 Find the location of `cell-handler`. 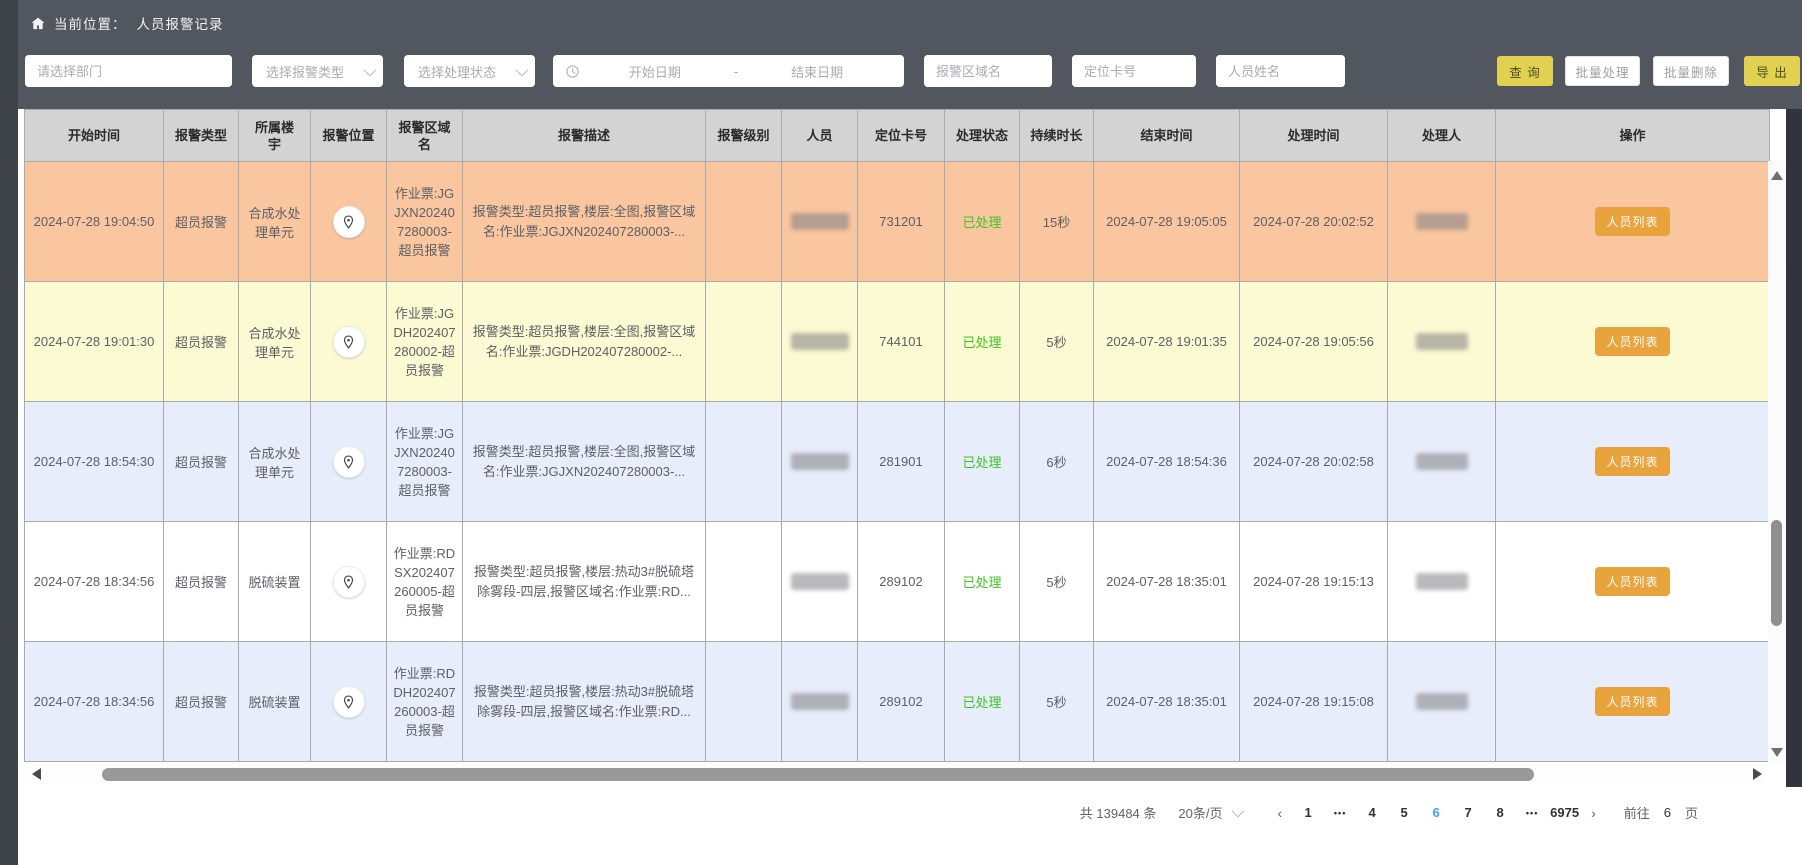

cell-handler is located at coordinates (1441, 581).